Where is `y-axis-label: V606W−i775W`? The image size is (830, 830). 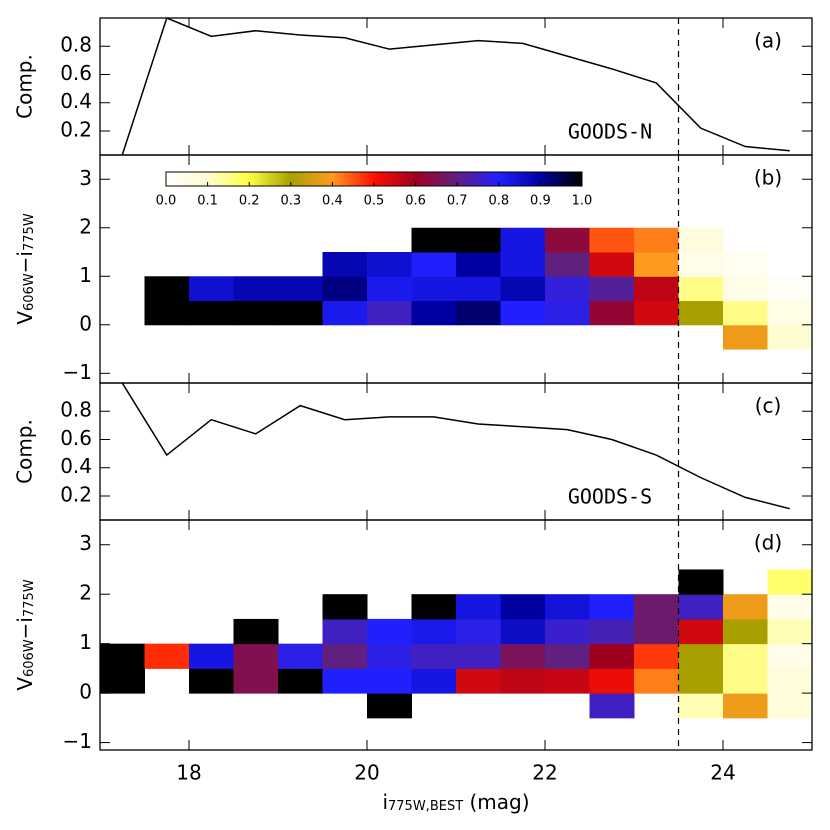 y-axis-label: V606W−i775W is located at coordinates (25, 635).